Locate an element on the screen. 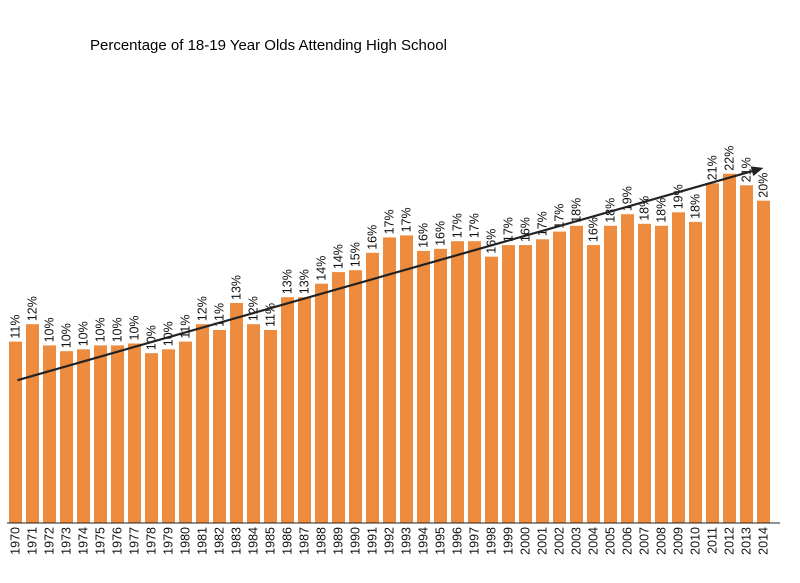  bar-2000 is located at coordinates (525, 384).